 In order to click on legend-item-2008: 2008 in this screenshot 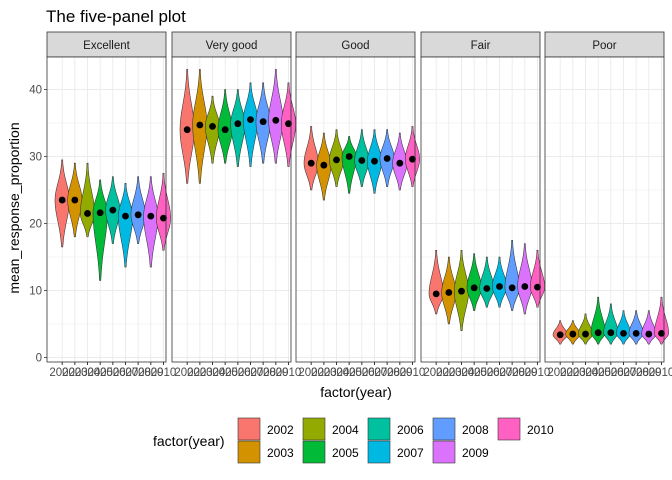, I will do `click(460, 429)`.